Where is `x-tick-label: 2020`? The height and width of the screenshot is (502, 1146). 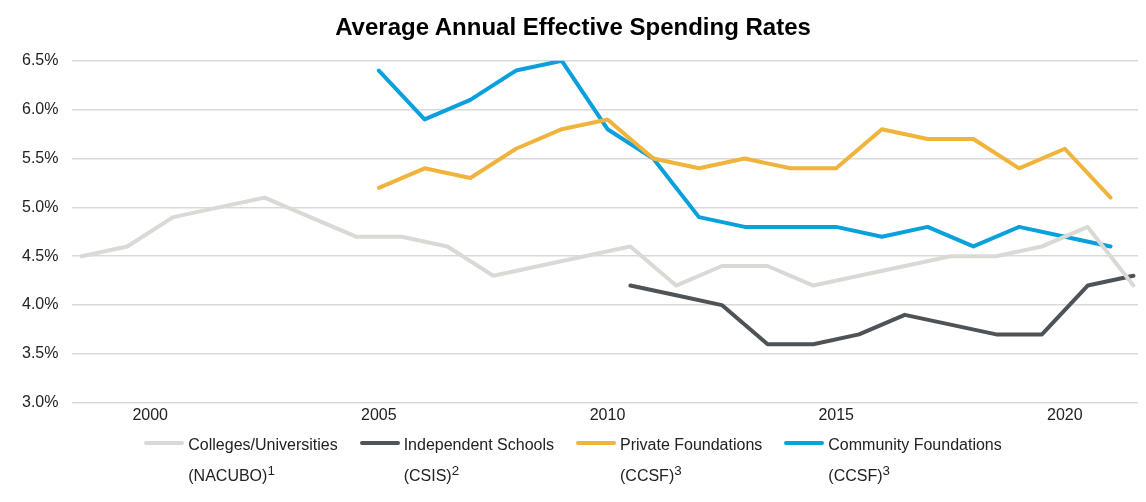
x-tick-label: 2020 is located at coordinates (1065, 414).